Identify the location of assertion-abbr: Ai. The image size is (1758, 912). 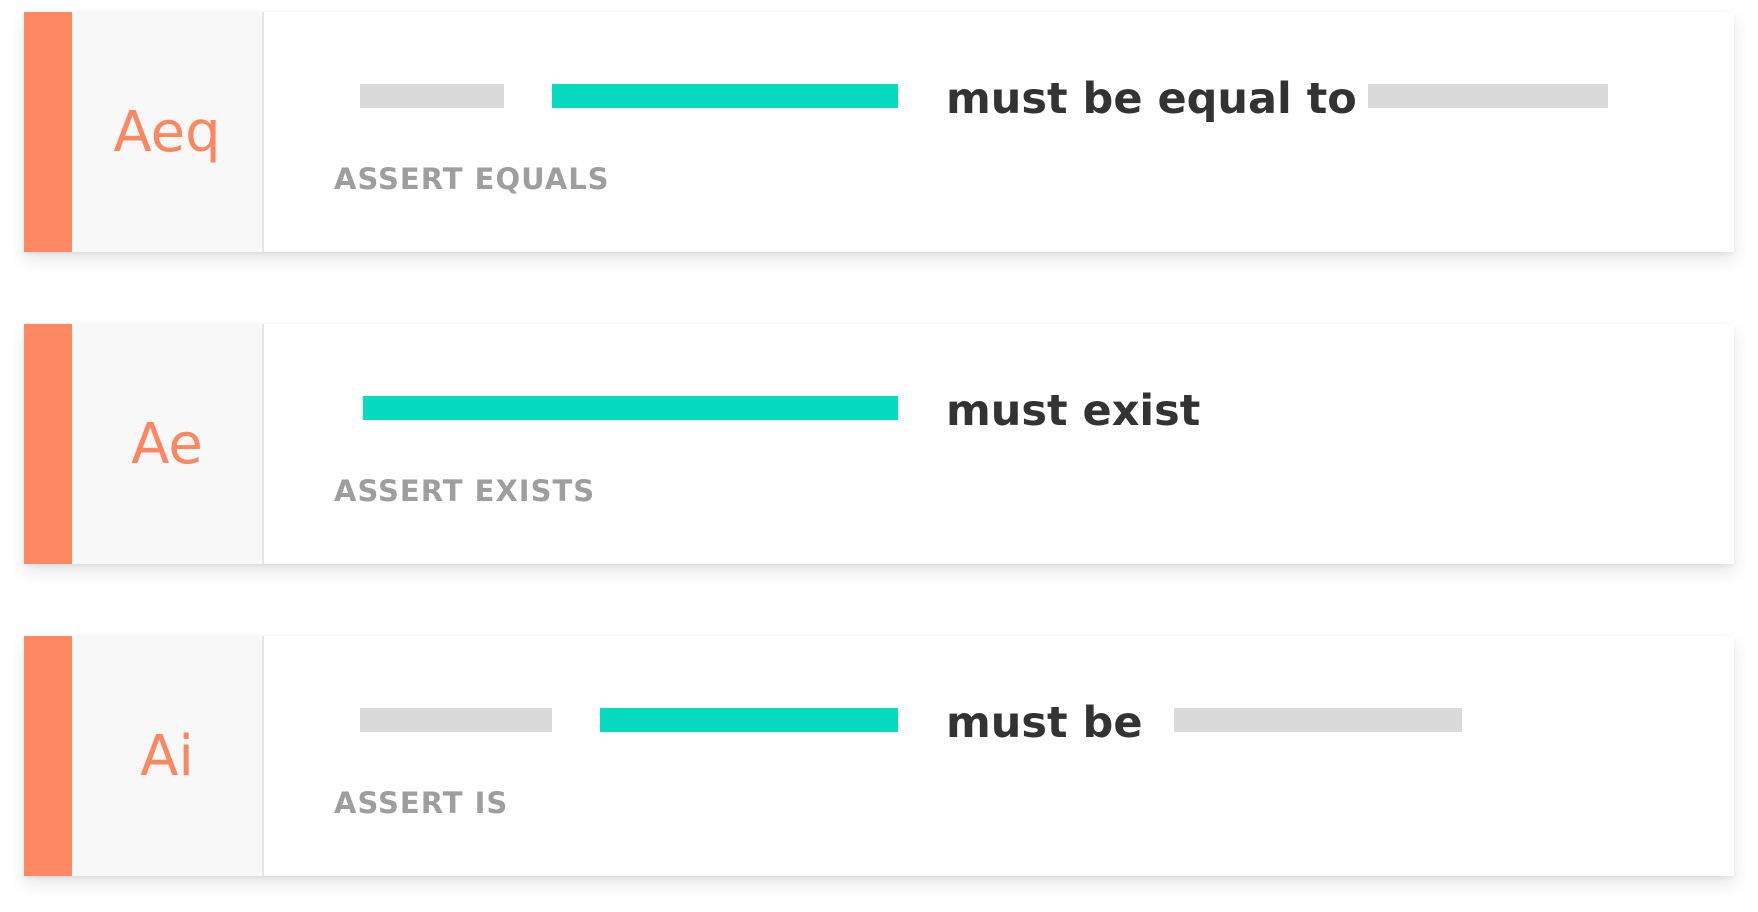
(167, 756).